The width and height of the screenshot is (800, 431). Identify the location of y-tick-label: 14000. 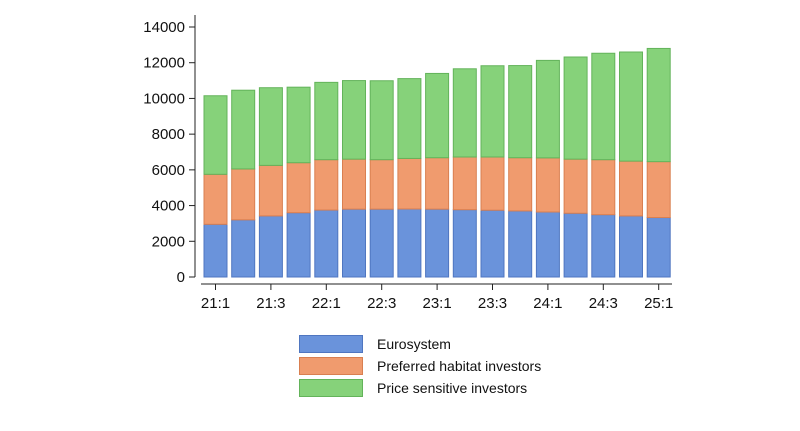
(164, 27).